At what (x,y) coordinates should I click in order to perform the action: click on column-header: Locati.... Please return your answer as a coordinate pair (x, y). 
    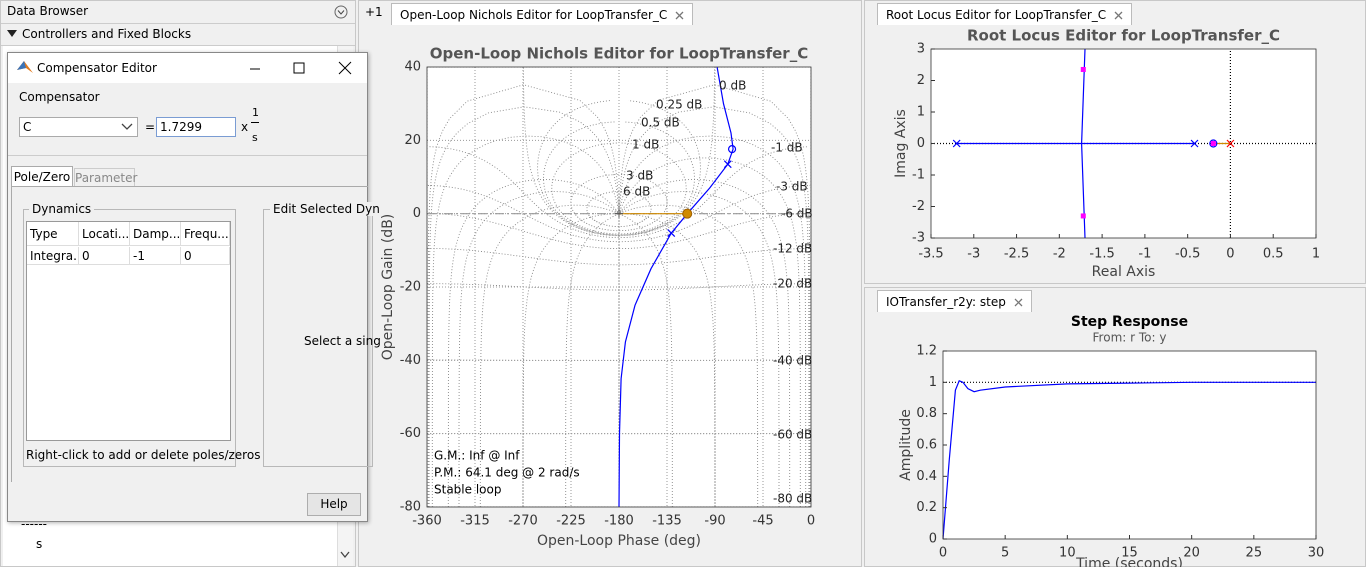
    Looking at the image, I should click on (104, 234).